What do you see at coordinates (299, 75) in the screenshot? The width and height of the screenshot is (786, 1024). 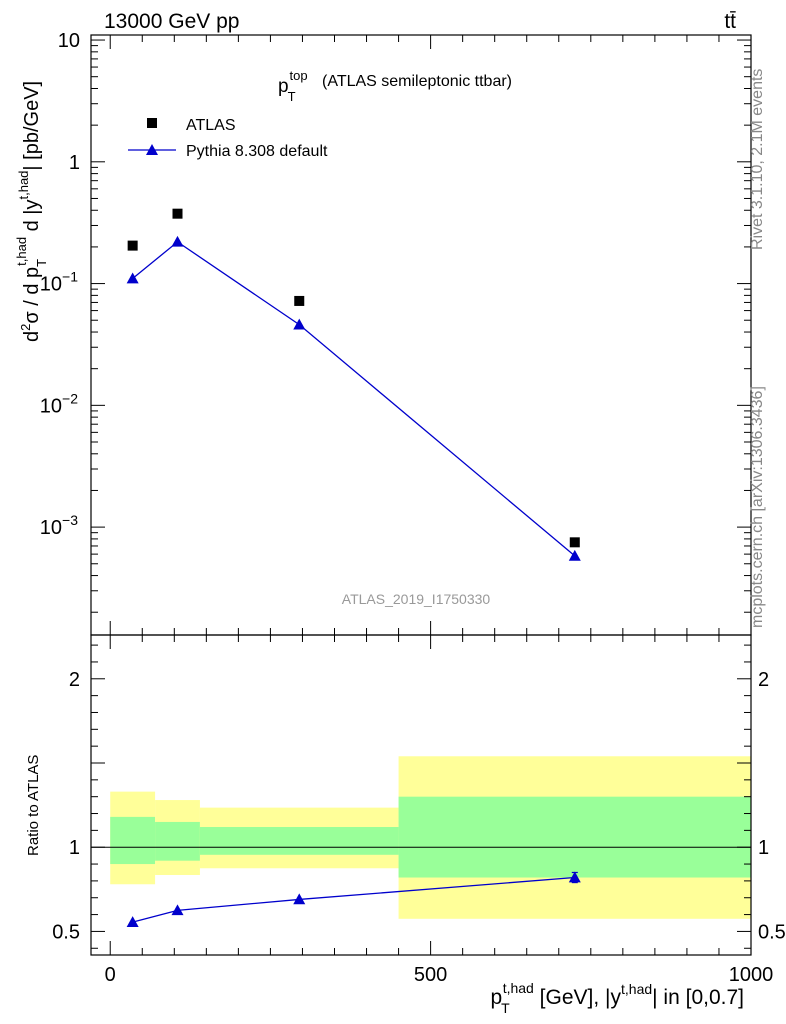 I see `main-title-superscript: top` at bounding box center [299, 75].